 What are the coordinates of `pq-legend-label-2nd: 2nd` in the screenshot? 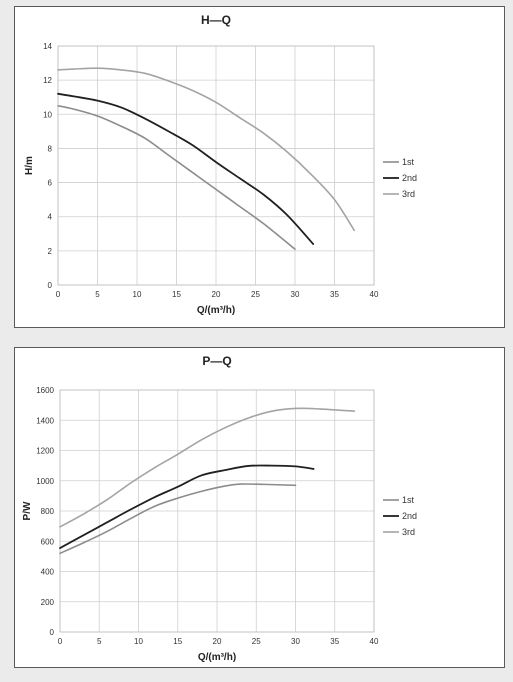 It's located at (409, 516).